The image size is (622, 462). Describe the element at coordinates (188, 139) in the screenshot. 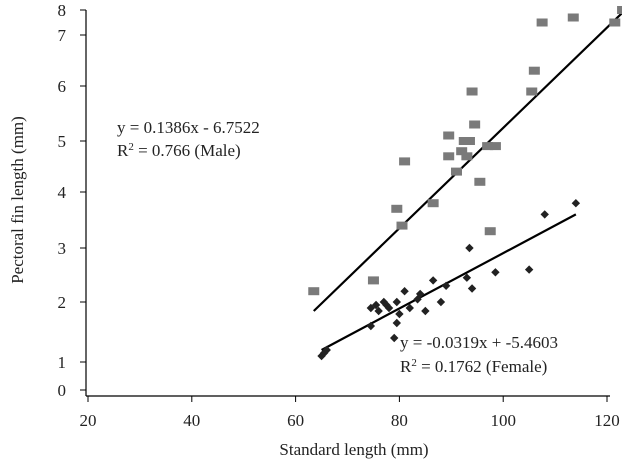

I see `male-equation-annotation: y = 0.1386x - 6.7522 R2 = 0.766 (Male)` at that location.